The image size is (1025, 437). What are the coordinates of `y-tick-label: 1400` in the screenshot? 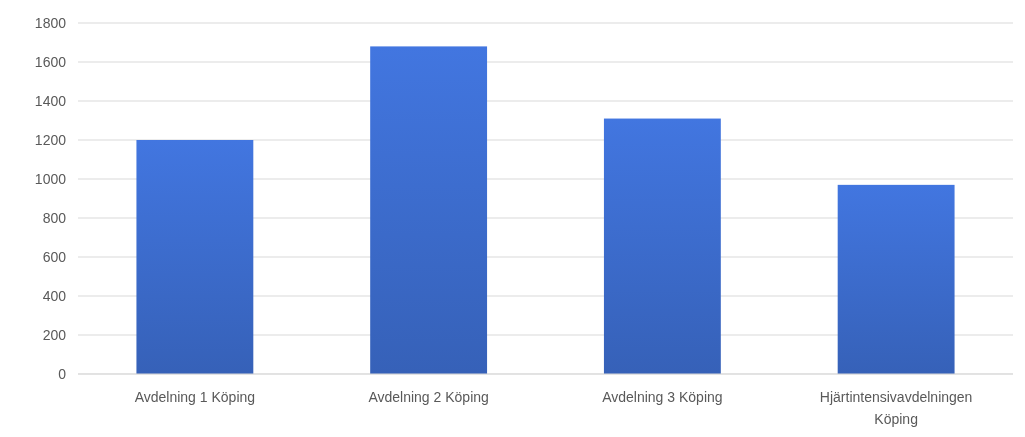 It's located at (50, 100).